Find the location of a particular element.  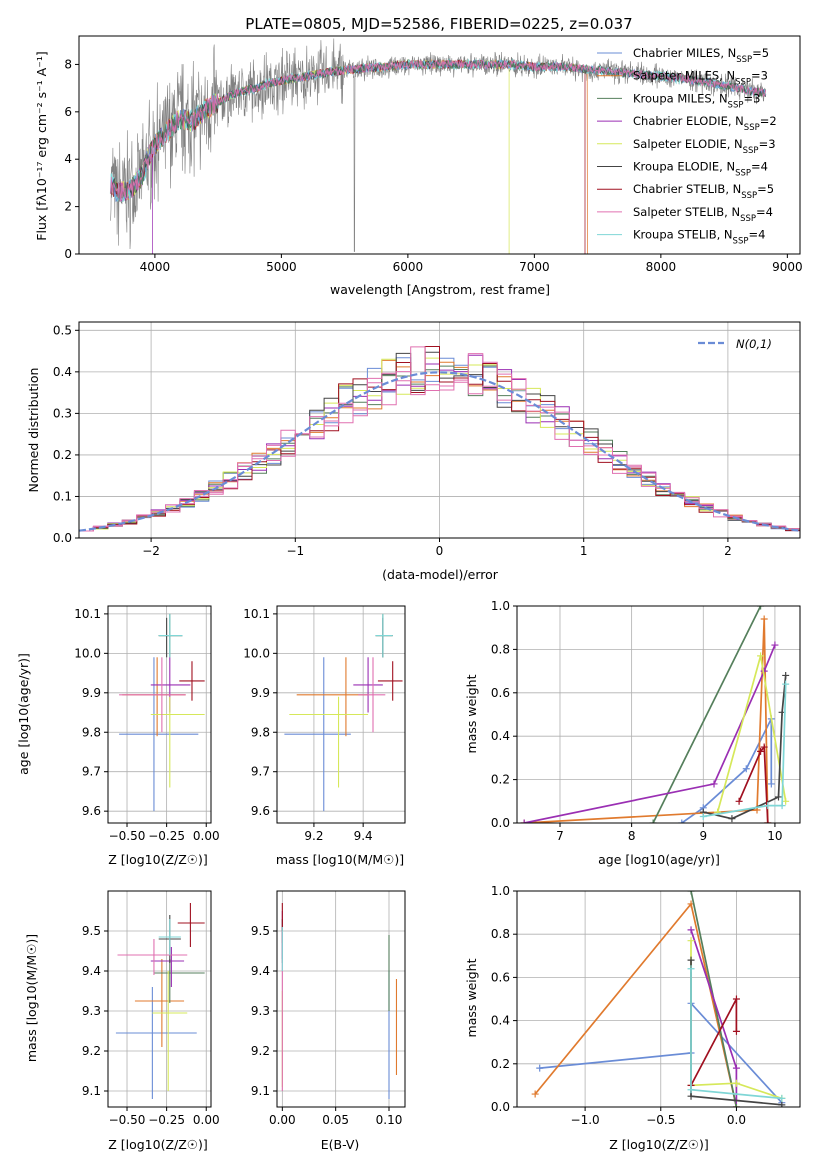

x-tick-label: 4000 is located at coordinates (155, 267).